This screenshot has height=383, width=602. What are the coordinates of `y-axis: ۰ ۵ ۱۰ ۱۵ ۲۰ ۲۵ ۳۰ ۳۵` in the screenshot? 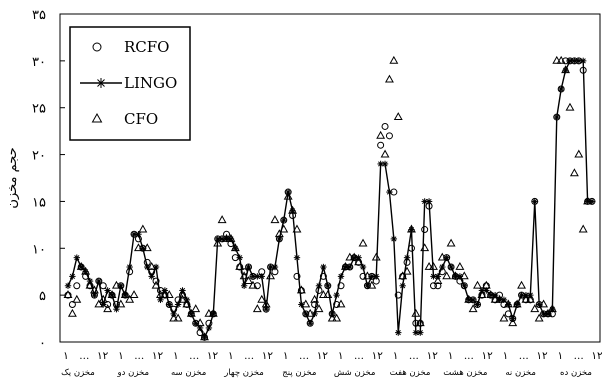 It's located at (48, 179).